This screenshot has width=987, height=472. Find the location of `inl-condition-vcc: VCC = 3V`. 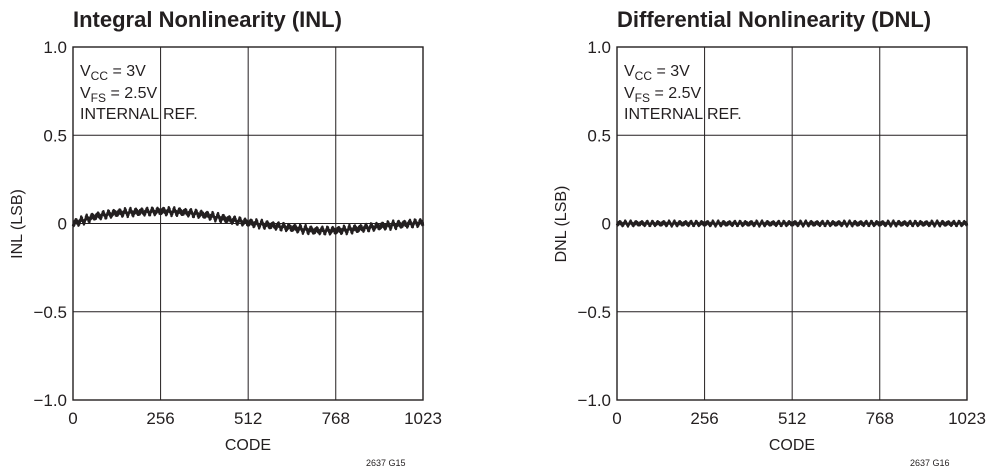

inl-condition-vcc: VCC = 3V is located at coordinates (113, 73).